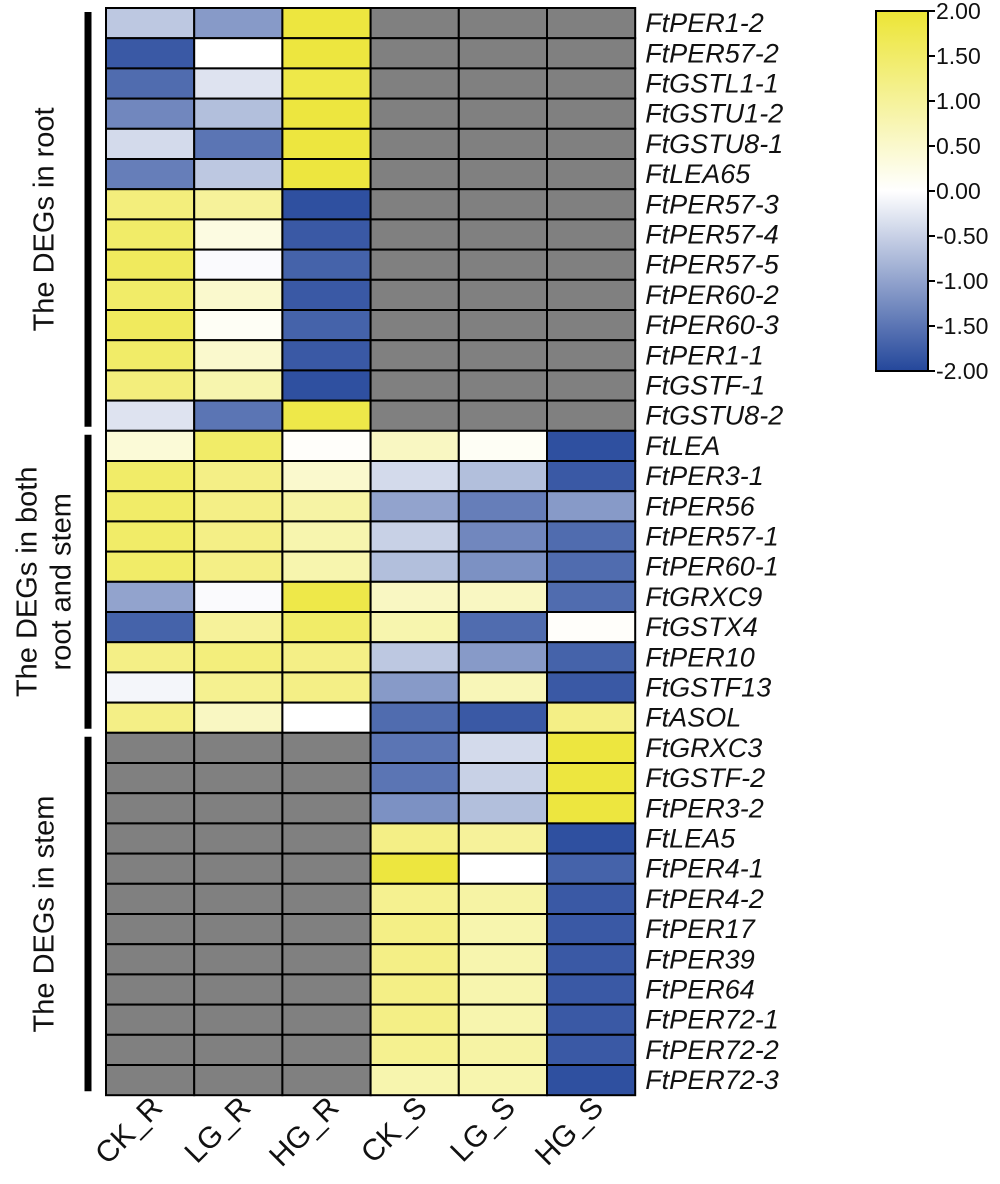 This screenshot has height=1184, width=1000. What do you see at coordinates (712, 537) in the screenshot?
I see `gene-label: FtPER57-1` at bounding box center [712, 537].